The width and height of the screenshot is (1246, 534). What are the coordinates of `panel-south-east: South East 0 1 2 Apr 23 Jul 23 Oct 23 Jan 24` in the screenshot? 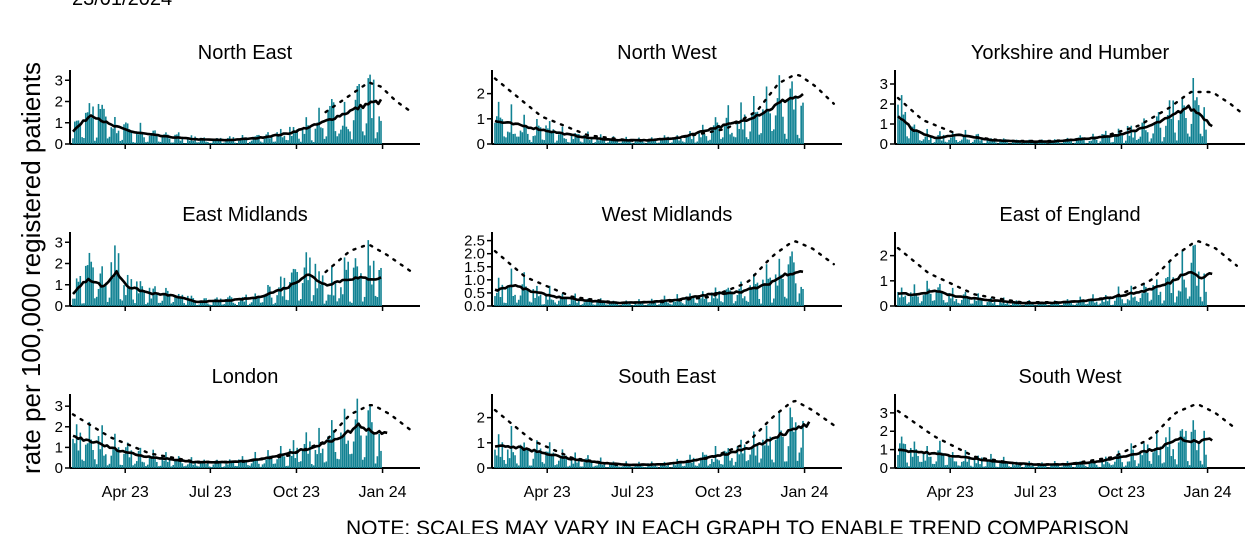 It's located at (659, 433).